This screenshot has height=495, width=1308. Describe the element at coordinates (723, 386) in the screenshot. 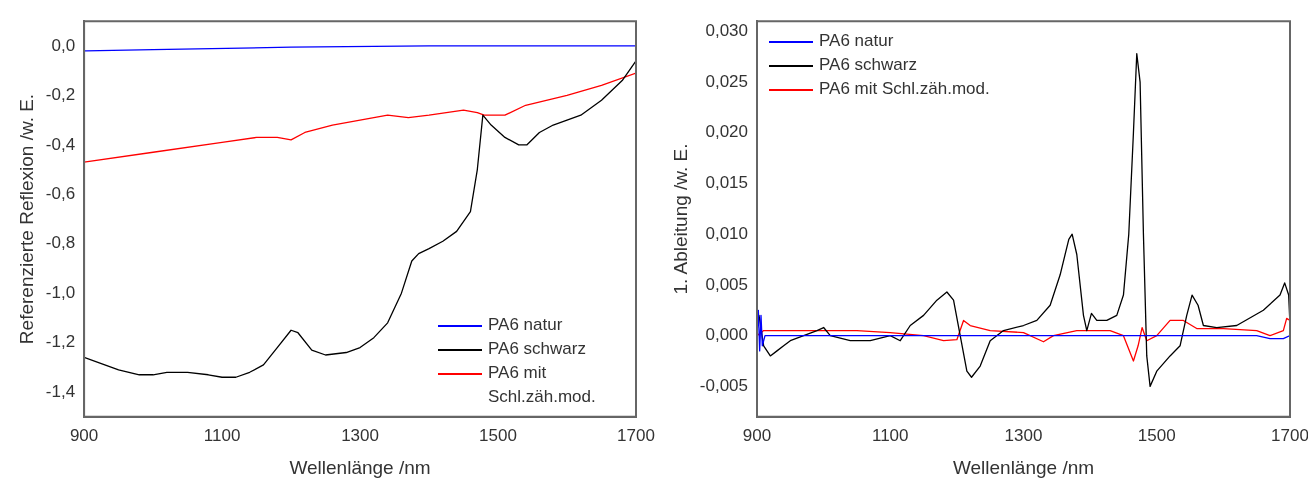

I see `y-tick-label: -0,005` at that location.